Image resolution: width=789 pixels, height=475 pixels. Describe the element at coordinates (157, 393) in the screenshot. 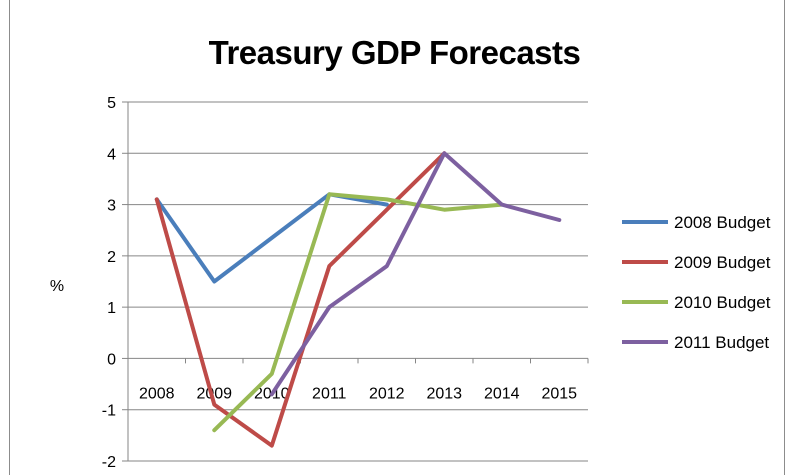

I see `x-tick-label: 2008` at that location.